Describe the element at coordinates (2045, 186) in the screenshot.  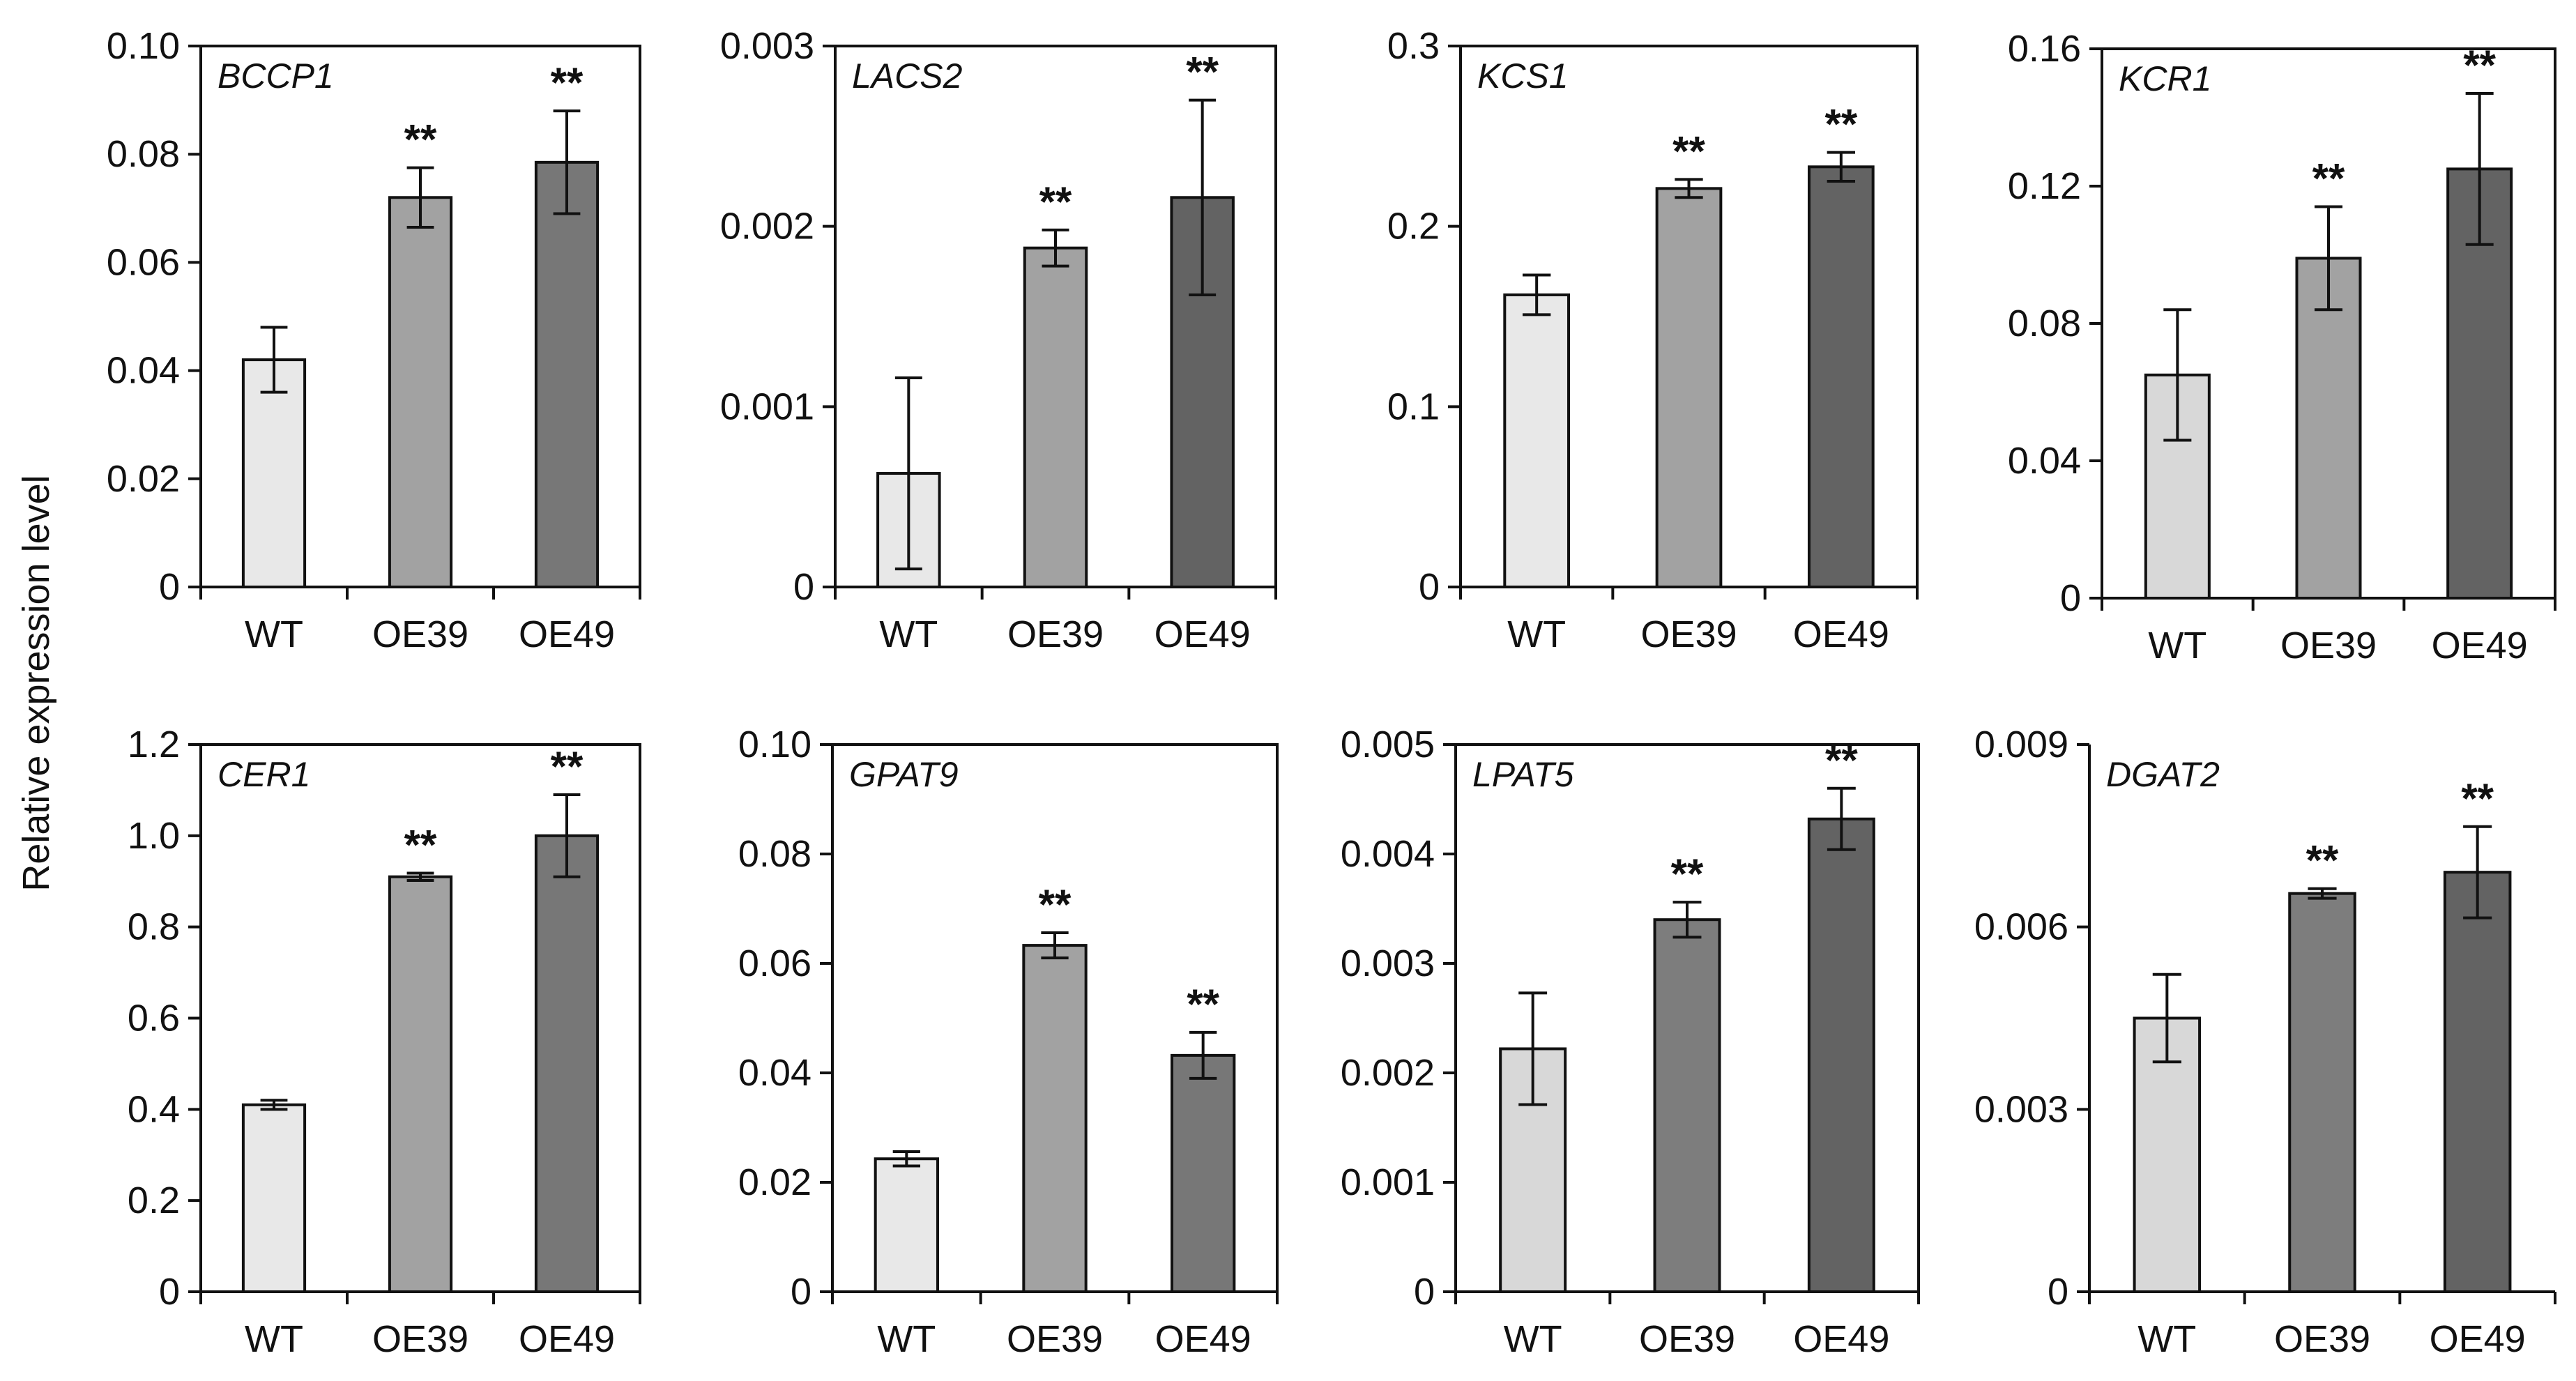
I see `y-tick-label: 0.12` at that location.